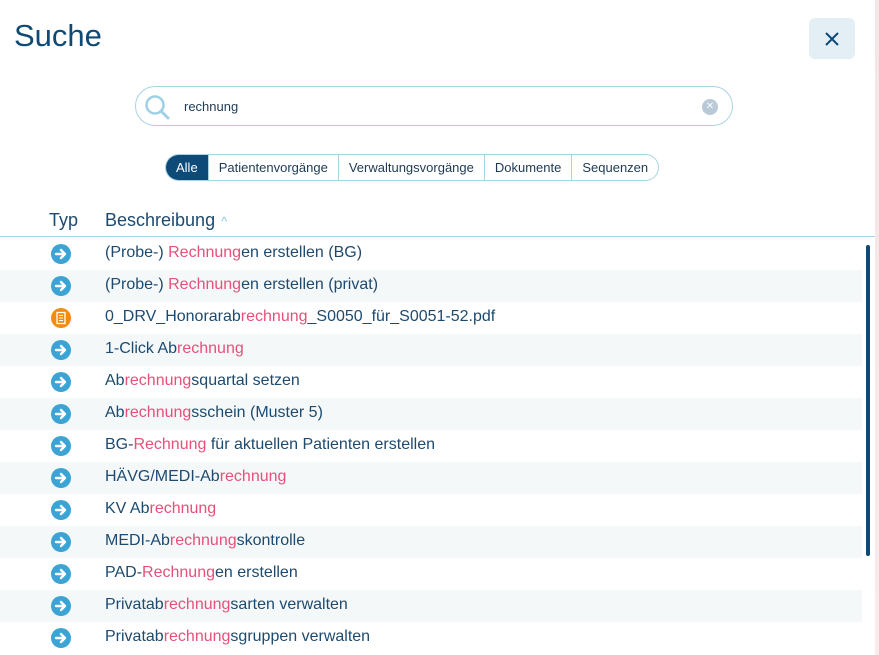  What do you see at coordinates (431, 414) in the screenshot?
I see `table-row: Abrechnungsschein (Muster 5)` at bounding box center [431, 414].